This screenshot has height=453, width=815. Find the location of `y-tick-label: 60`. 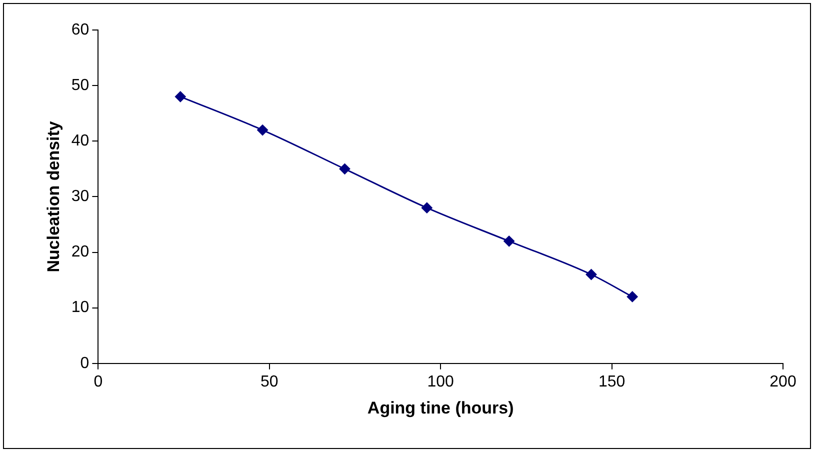

y-tick-label: 60 is located at coordinates (80, 29).